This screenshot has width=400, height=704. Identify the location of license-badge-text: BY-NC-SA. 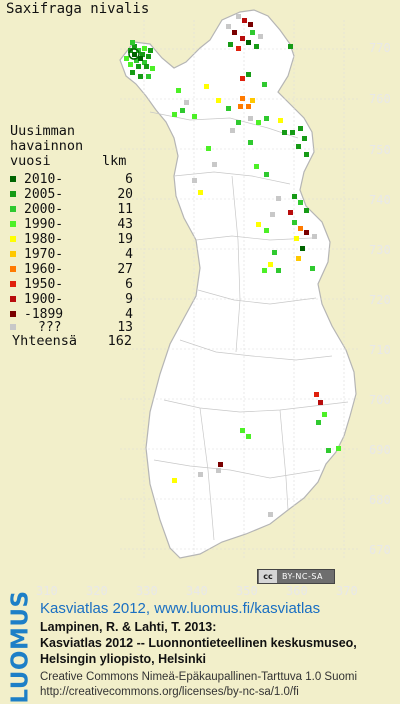
(303, 576).